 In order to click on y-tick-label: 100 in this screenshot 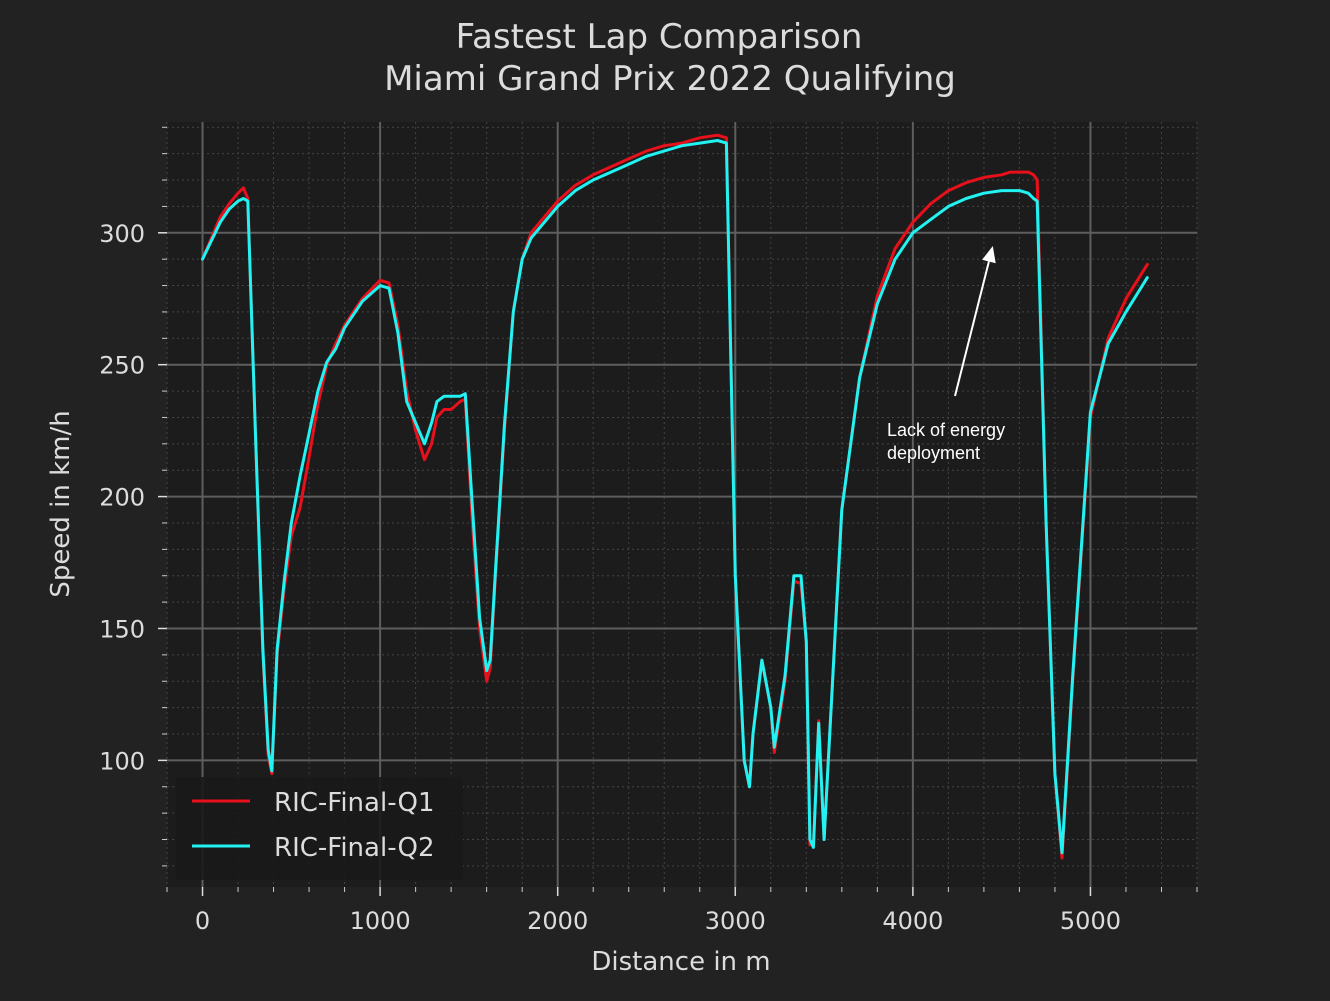, I will do `click(122, 761)`.